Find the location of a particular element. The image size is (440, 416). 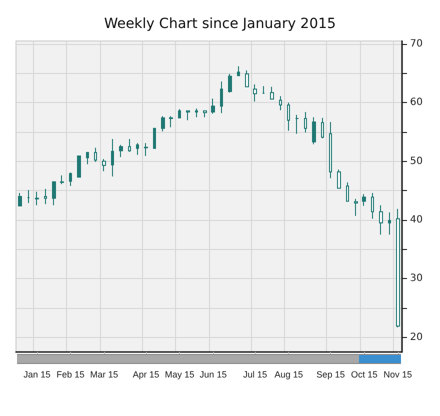

x-tick-label: Jan 15 is located at coordinates (36, 375).